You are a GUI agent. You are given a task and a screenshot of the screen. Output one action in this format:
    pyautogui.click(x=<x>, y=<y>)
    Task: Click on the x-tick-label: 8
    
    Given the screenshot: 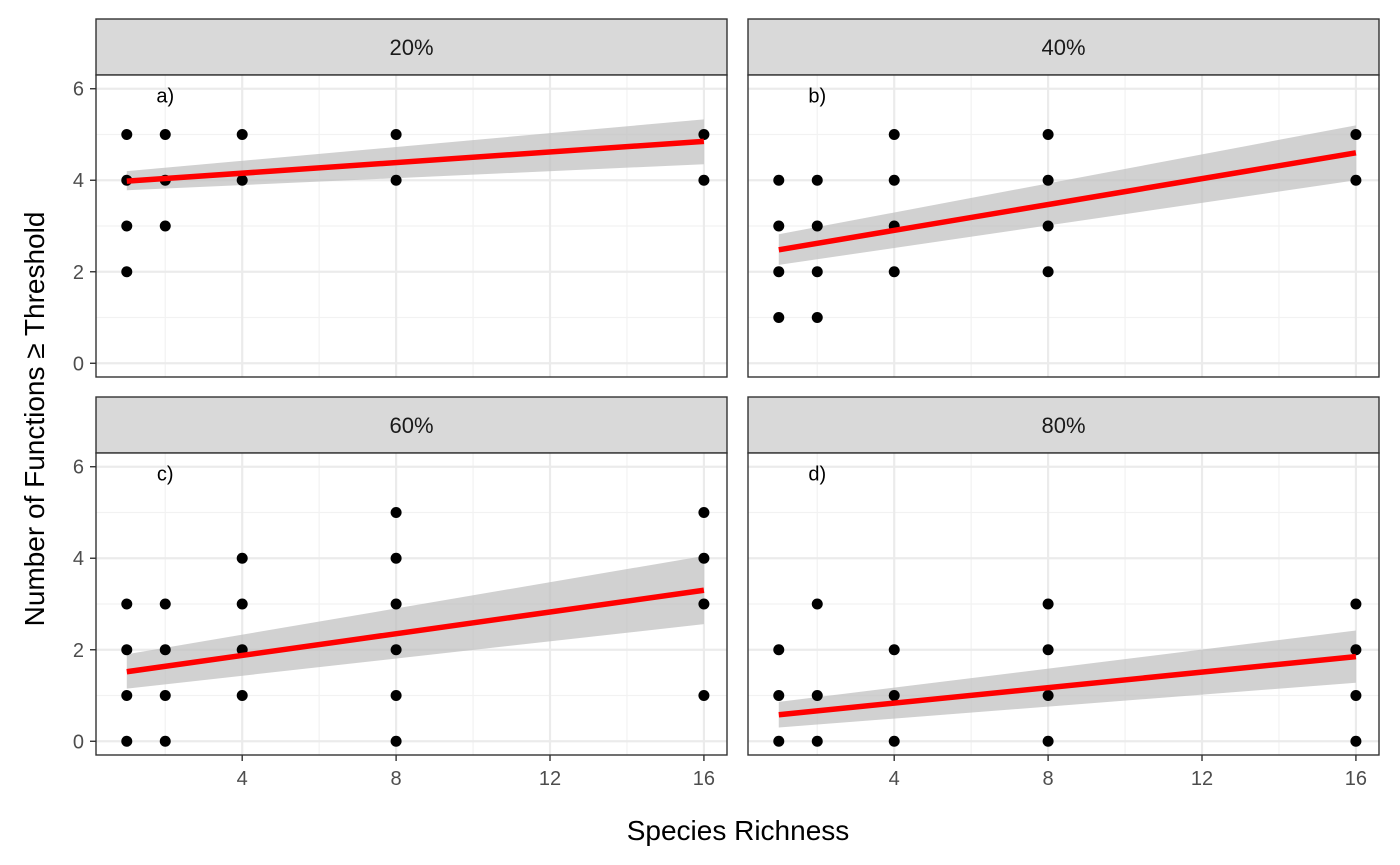 What is the action you would take?
    pyautogui.click(x=396, y=779)
    